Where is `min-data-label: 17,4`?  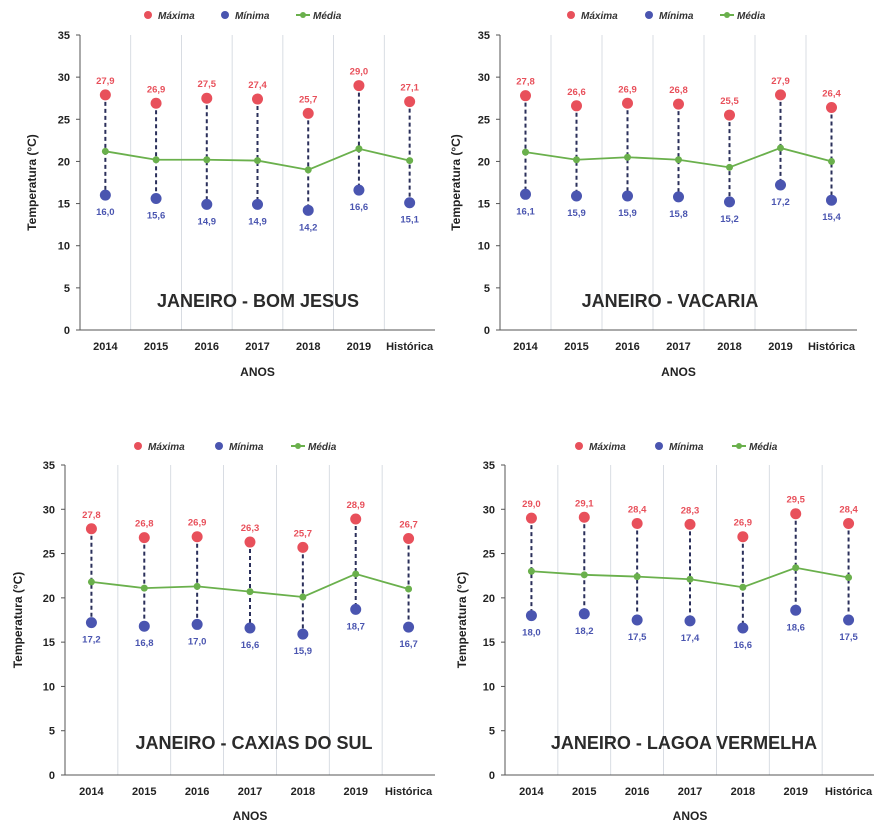
min-data-label: 17,4 is located at coordinates (690, 638).